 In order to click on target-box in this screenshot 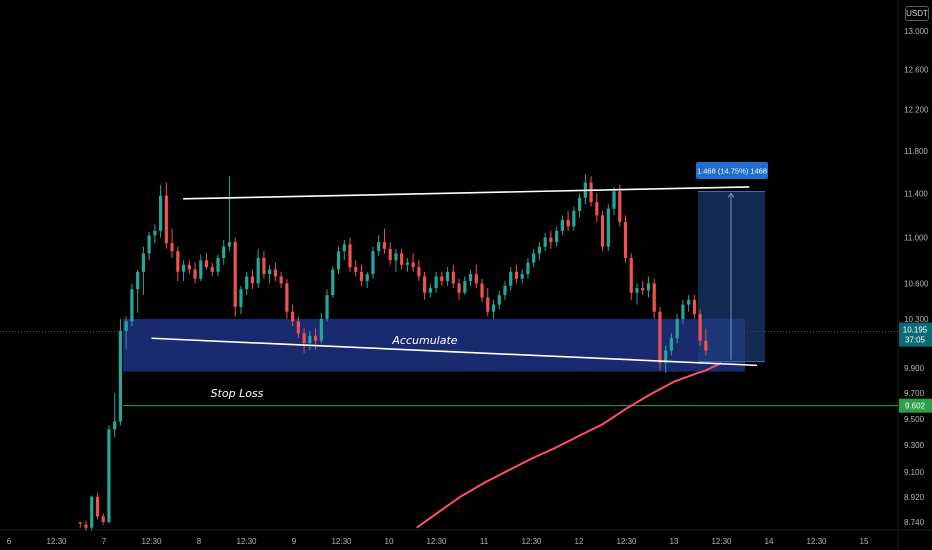, I will do `click(731, 276)`.